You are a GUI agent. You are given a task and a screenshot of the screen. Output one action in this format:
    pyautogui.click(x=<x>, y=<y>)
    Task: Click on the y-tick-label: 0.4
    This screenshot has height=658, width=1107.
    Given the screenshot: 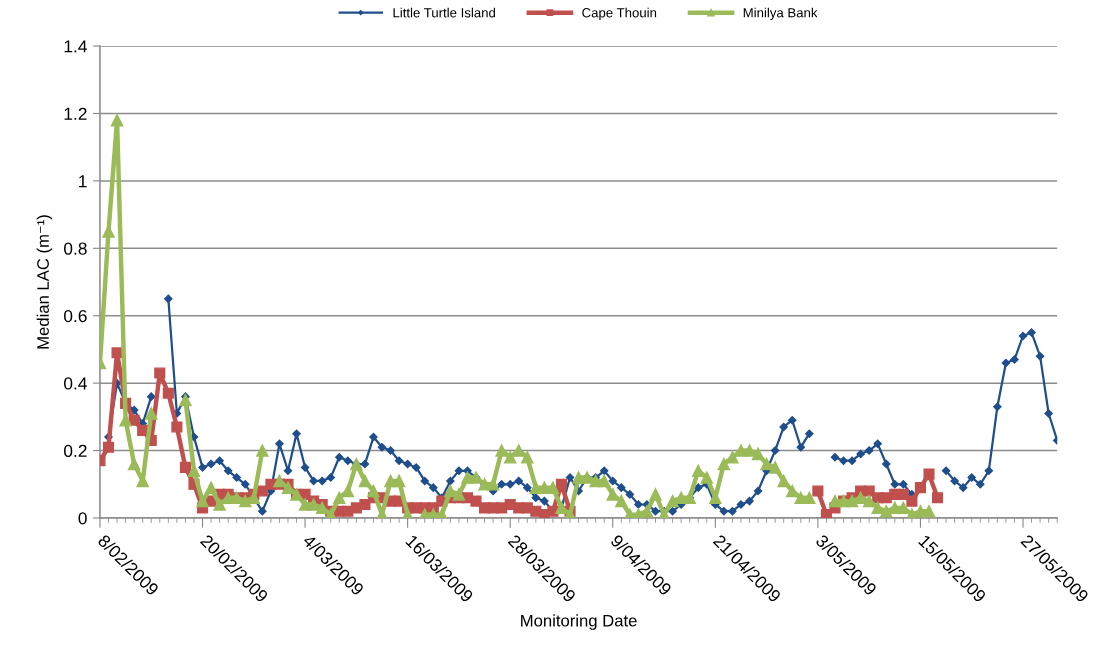 What is the action you would take?
    pyautogui.click(x=75, y=383)
    